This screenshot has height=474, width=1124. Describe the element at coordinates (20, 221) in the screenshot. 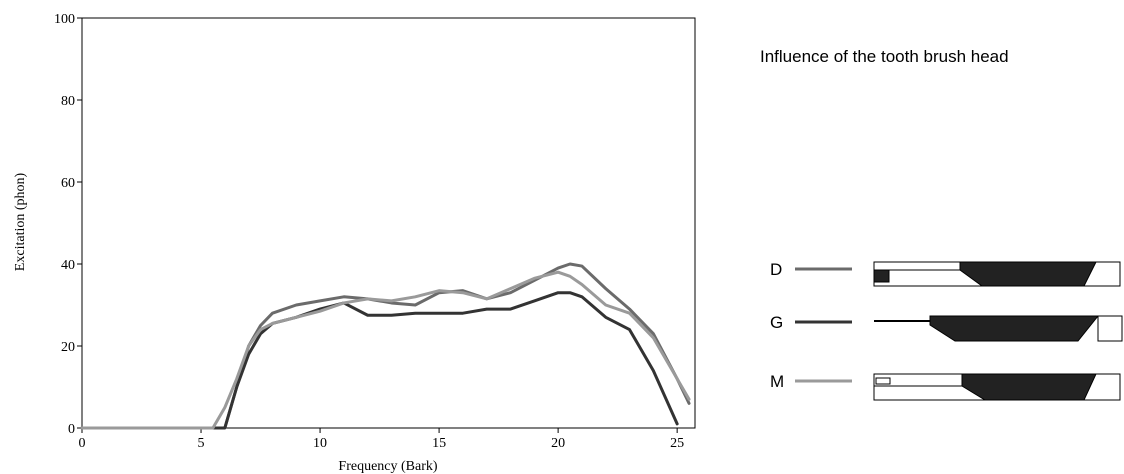

I see `y-axis-label: Excitation (phon)` at that location.